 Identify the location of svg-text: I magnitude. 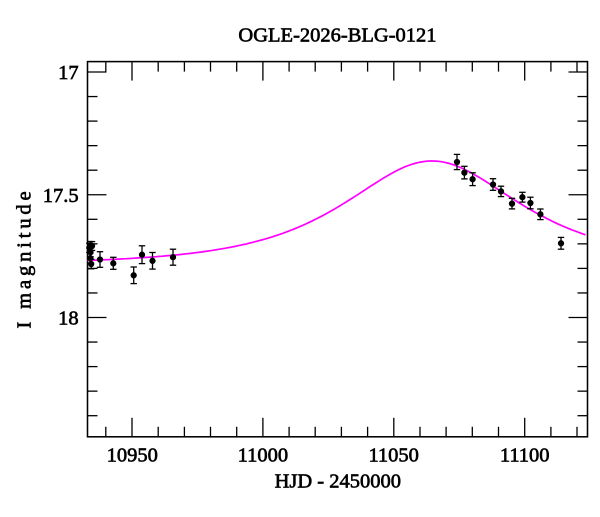
(25, 257).